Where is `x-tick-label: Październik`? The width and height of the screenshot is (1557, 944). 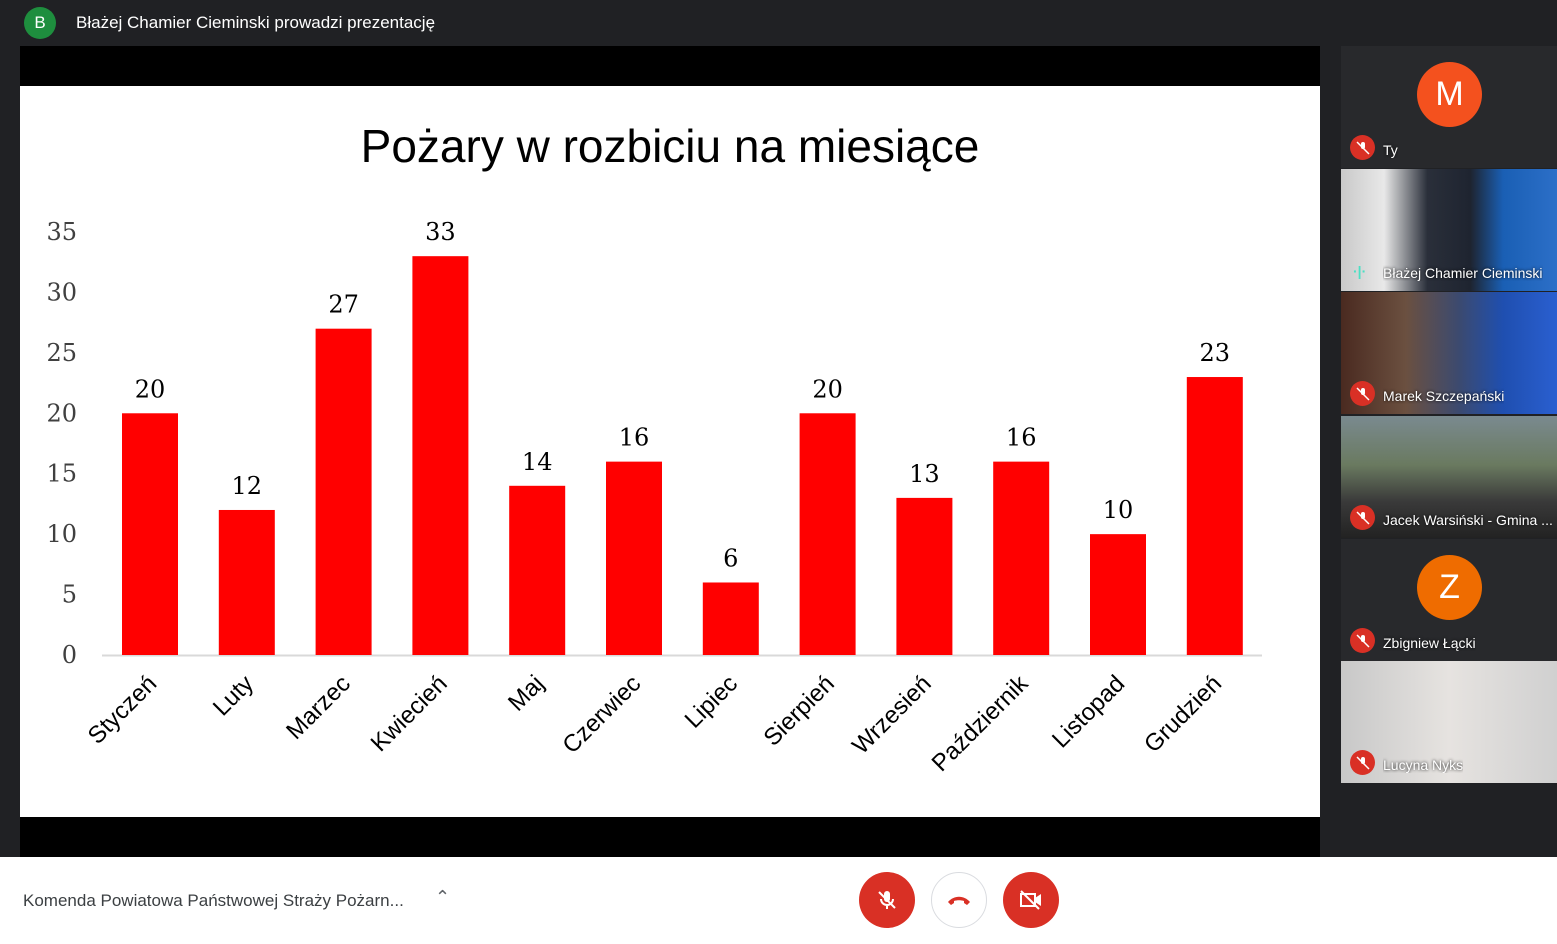 x-tick-label: Październik is located at coordinates (981, 723).